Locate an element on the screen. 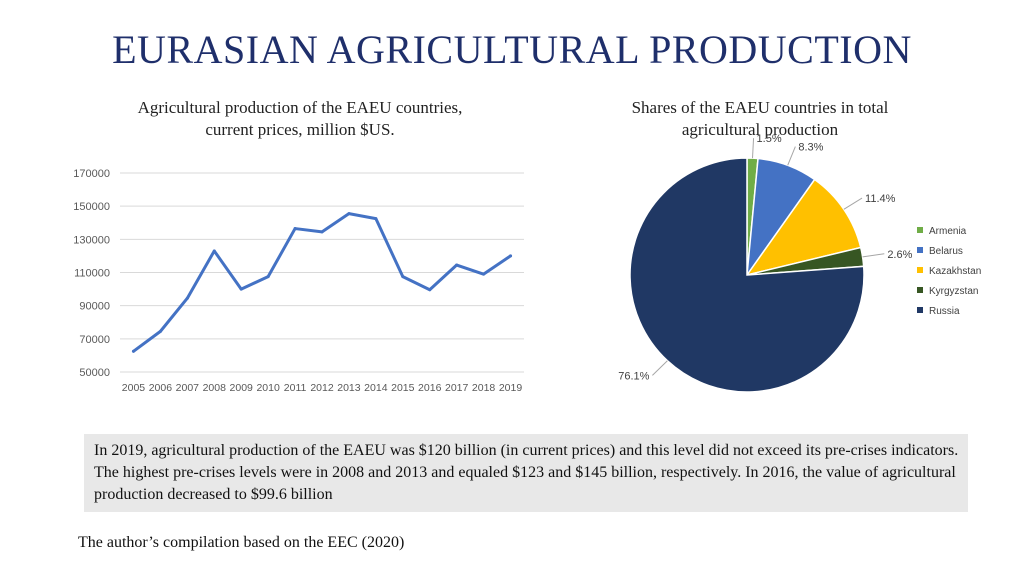  line-chart-x-tick-label: 2015 is located at coordinates (403, 388).